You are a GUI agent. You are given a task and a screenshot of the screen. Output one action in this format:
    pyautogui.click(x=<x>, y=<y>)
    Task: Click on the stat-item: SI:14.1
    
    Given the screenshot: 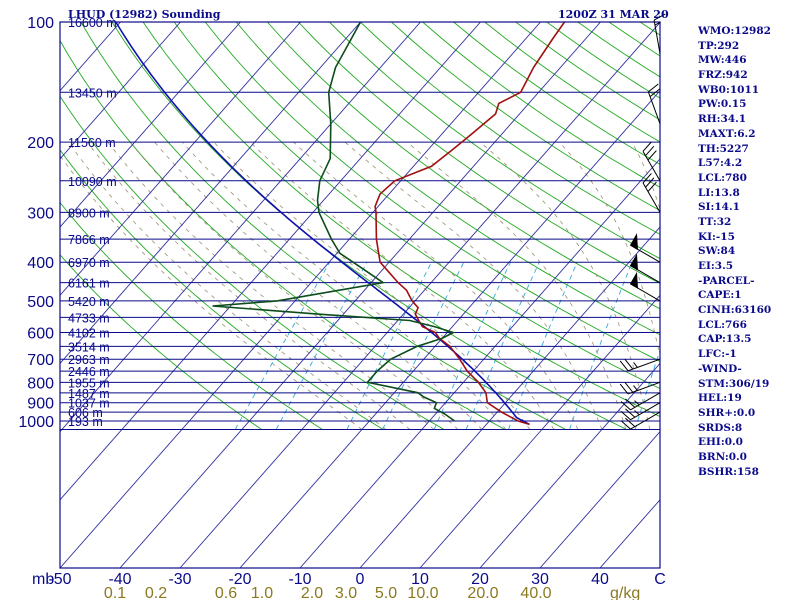 What is the action you would take?
    pyautogui.click(x=719, y=207)
    